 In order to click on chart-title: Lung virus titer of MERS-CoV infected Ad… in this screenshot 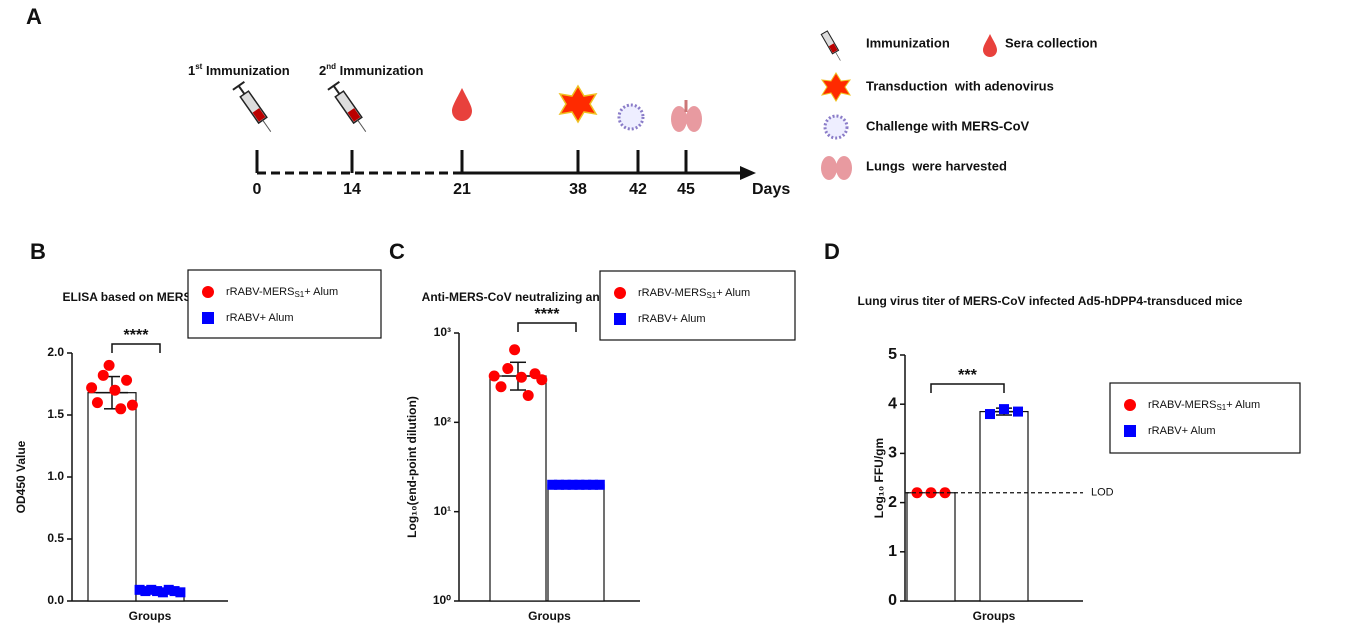, I will do `click(1050, 301)`.